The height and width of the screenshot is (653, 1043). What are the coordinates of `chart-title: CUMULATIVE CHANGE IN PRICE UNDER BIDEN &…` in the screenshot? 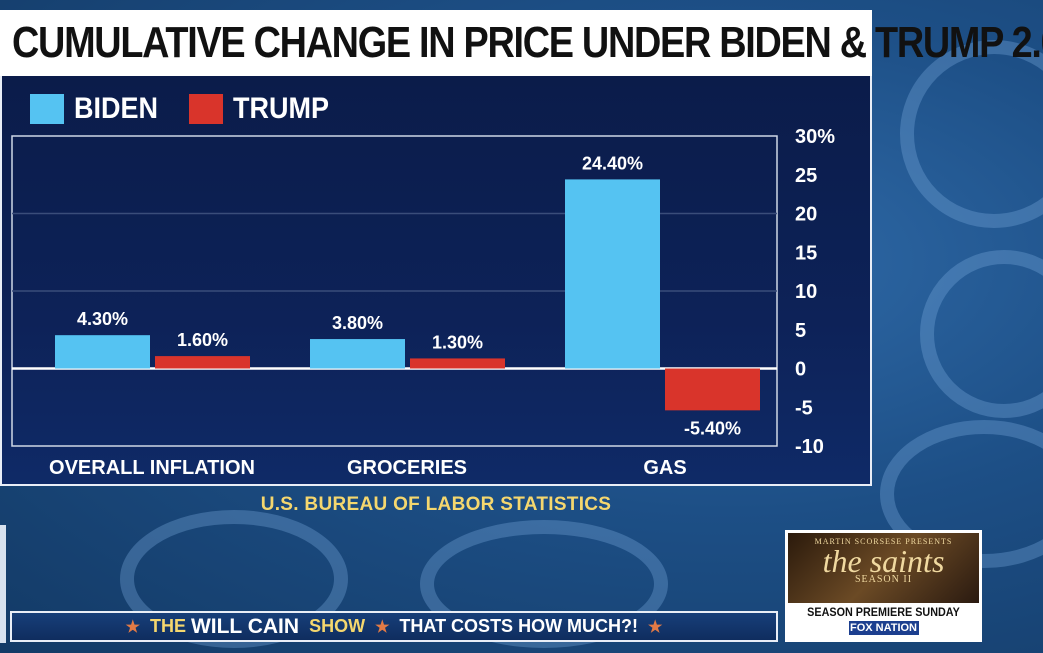 It's located at (527, 42).